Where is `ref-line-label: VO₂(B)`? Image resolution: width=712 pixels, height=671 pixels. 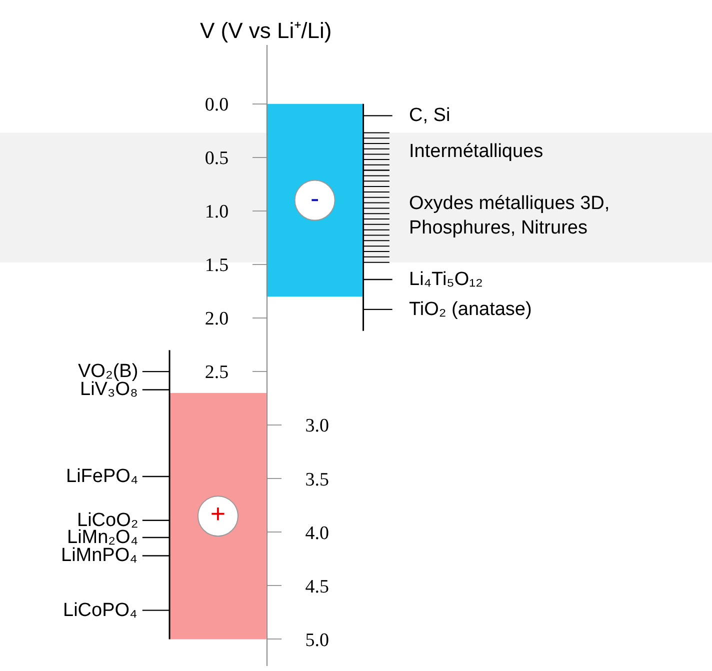 ref-line-label: VO₂(B) is located at coordinates (108, 371).